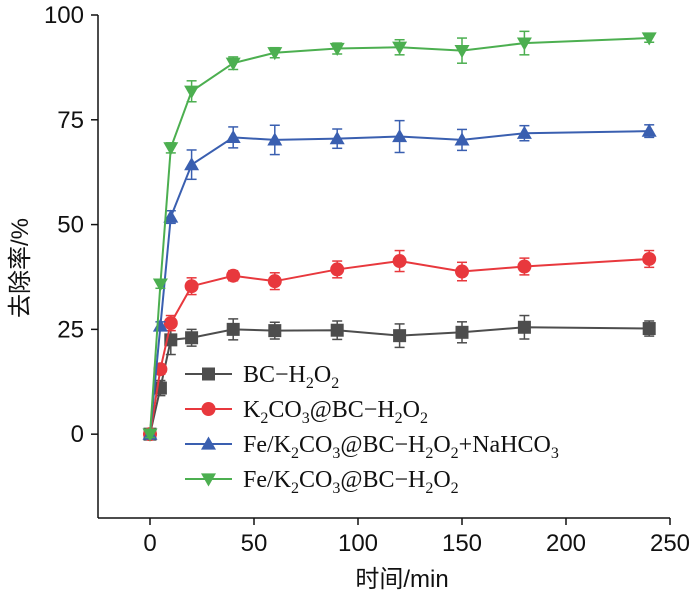  I want to click on legend-label: K2​CO3​@BC−H2​O2​, so click(335, 412).